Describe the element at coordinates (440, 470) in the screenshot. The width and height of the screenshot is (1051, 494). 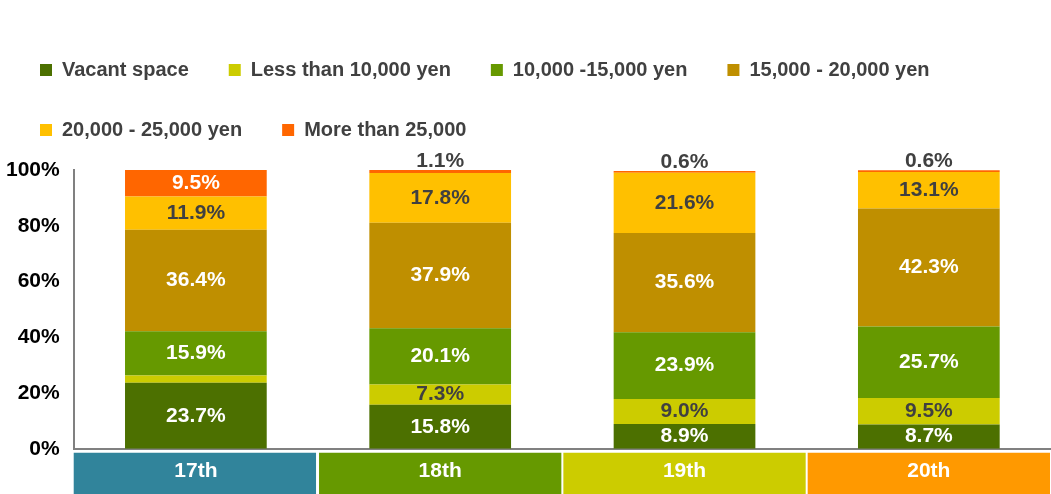
I see `x-tick-label: 18th` at that location.